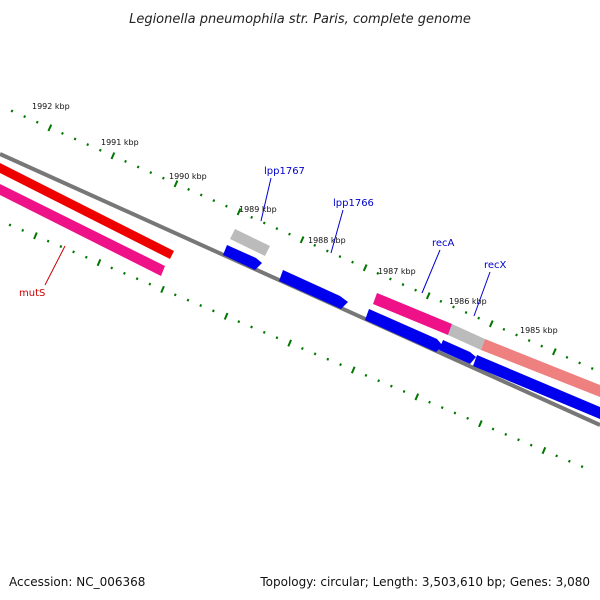 This screenshot has width=600, height=600. Describe the element at coordinates (284, 171) in the screenshot. I see `gene-label-lpp1767: lpp1767` at that location.